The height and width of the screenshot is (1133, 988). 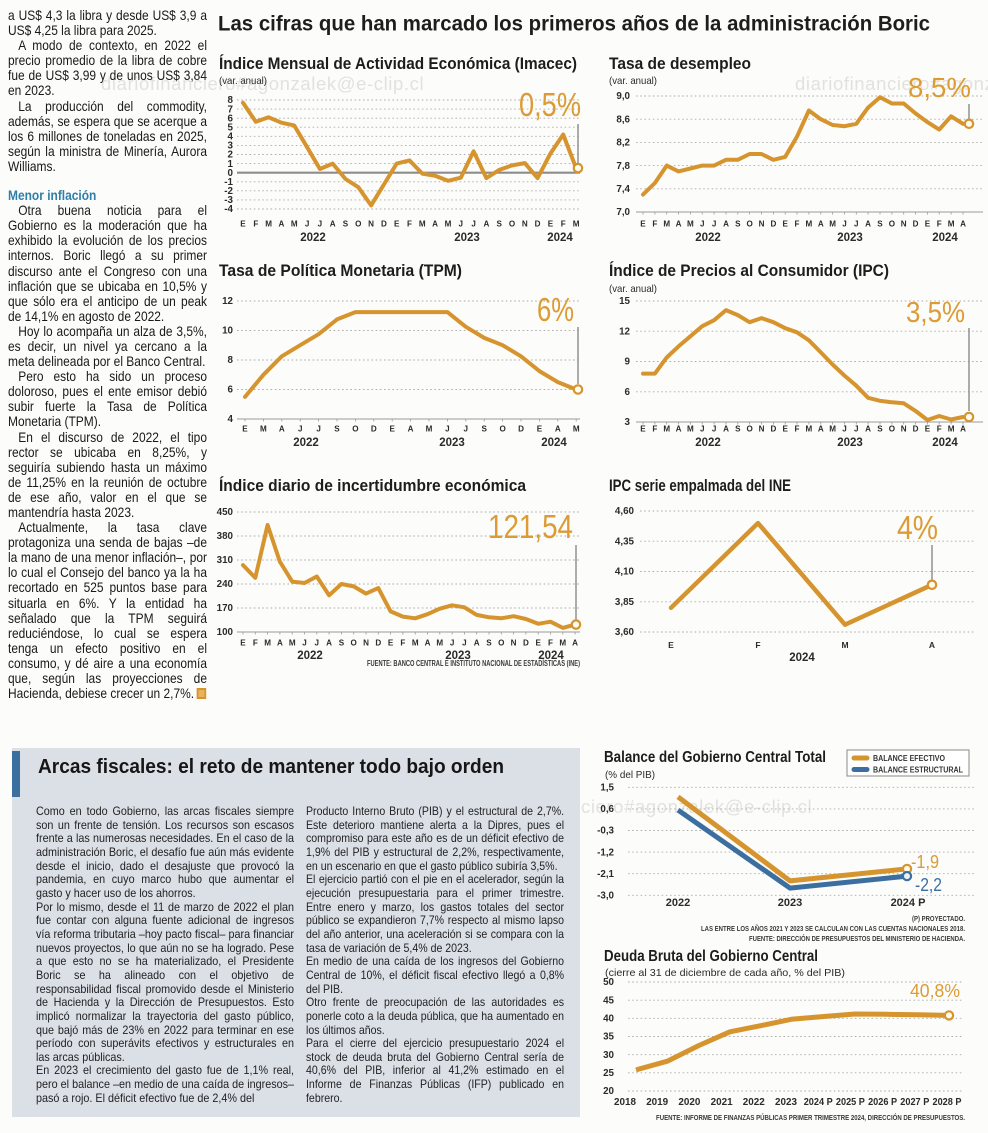 What do you see at coordinates (225, 536) in the screenshot?
I see `svg-text: 380` at bounding box center [225, 536].